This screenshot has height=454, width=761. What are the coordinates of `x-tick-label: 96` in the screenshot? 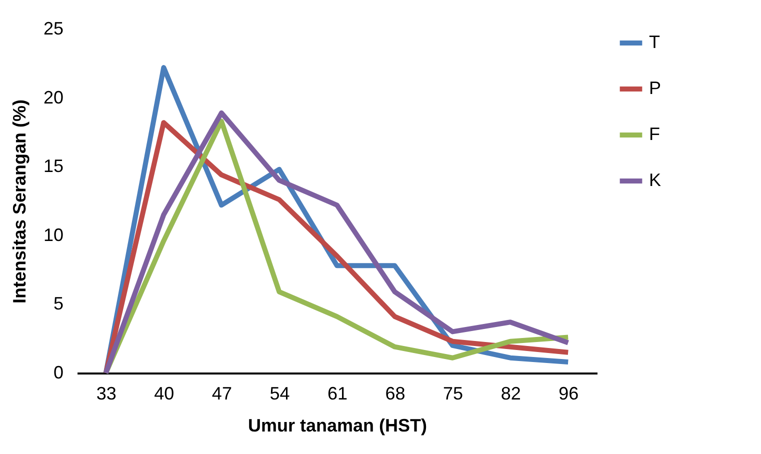 It's located at (568, 394).